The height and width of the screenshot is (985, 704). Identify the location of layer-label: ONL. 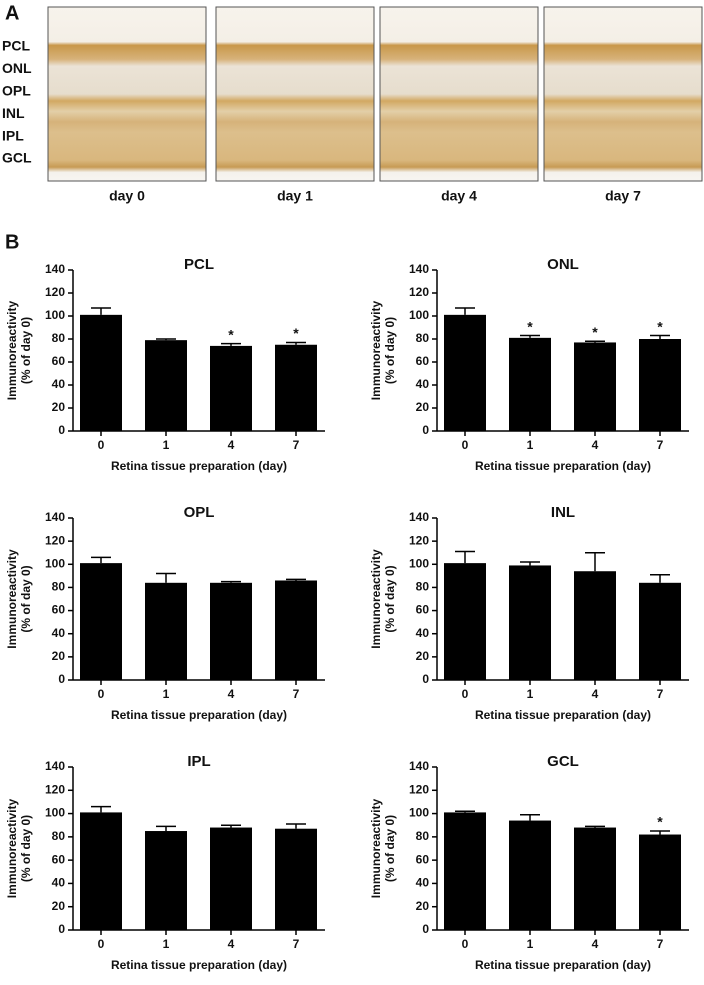
(17, 68).